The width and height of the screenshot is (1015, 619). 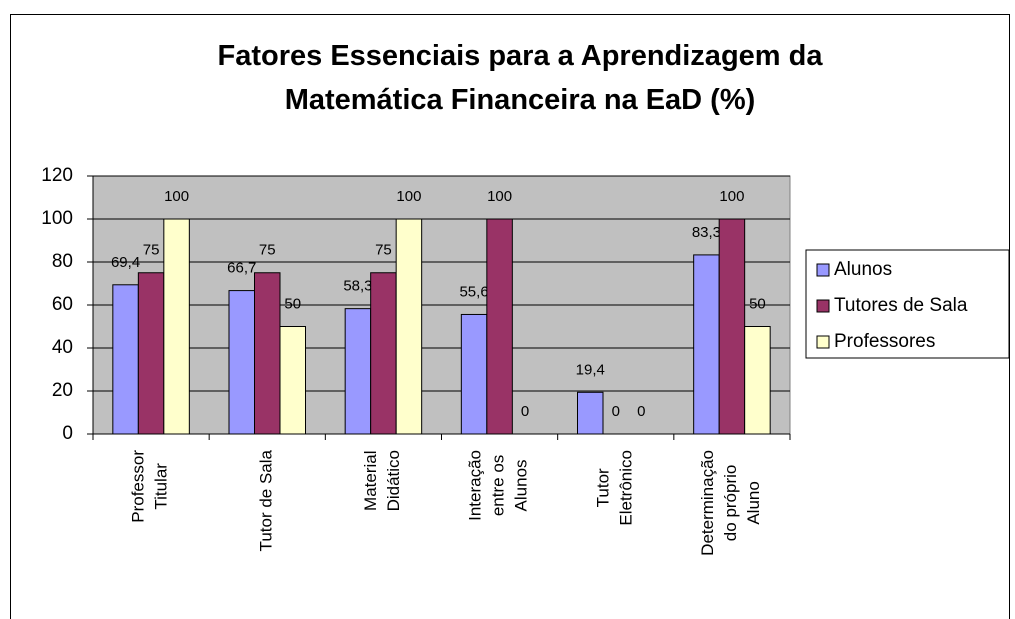 What do you see at coordinates (498, 485) in the screenshot?
I see `x-tick-label: Interação entre os Alunos` at bounding box center [498, 485].